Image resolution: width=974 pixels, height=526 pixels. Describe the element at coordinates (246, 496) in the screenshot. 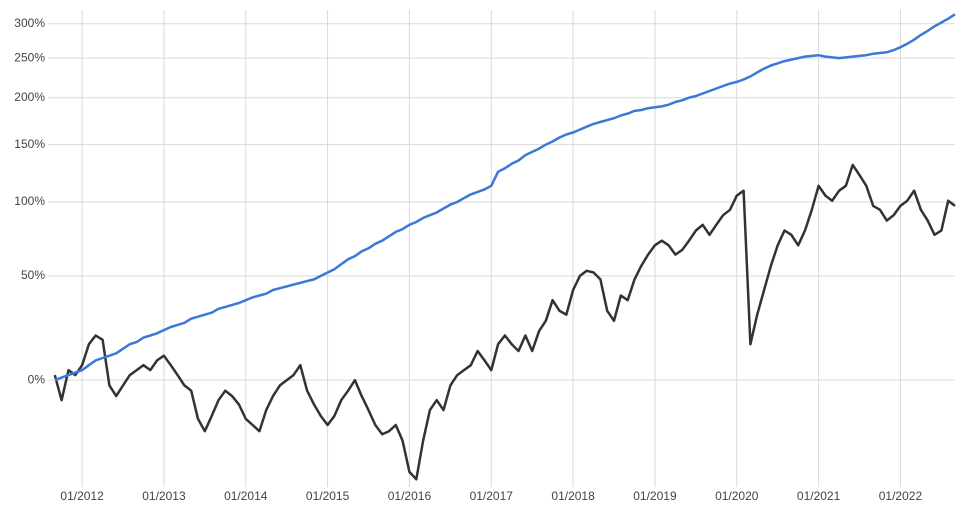

I see `x-tick-label: 01/2014` at that location.